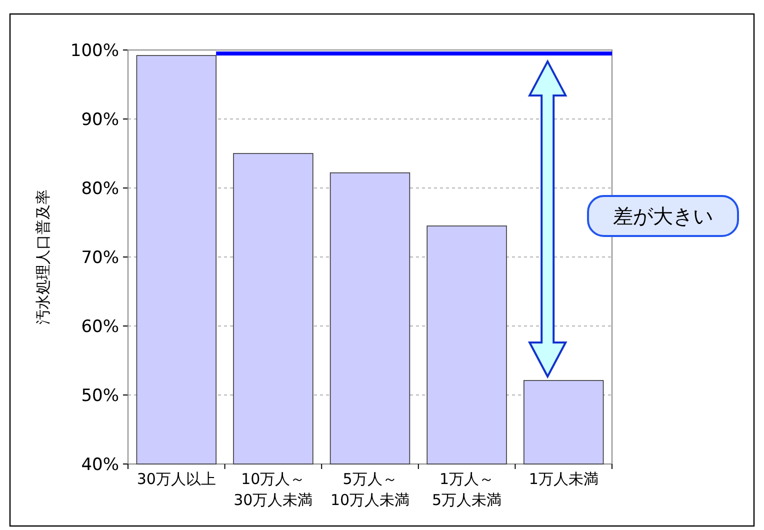  Describe the element at coordinates (273, 489) in the screenshot. I see `x-tick-label: 10万人～ 30万人未満` at that location.